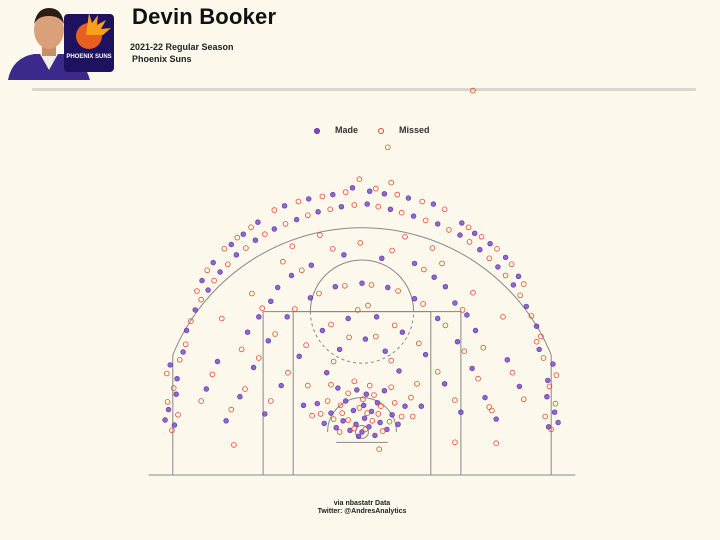  I want to click on legend-missed-label: Missed, so click(414, 130).